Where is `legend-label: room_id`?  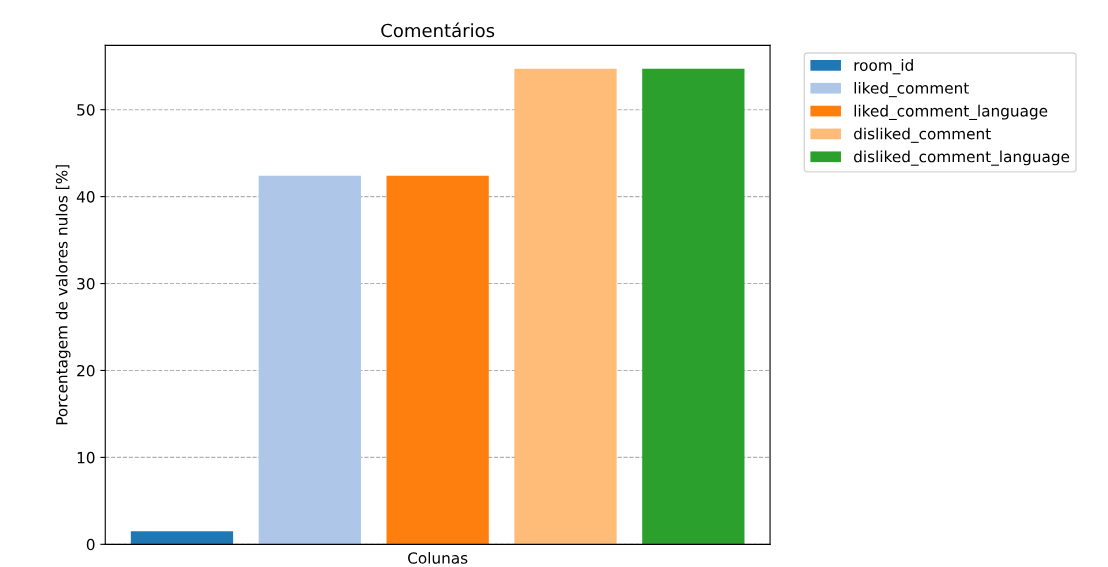 legend-label: room_id is located at coordinates (883, 67).